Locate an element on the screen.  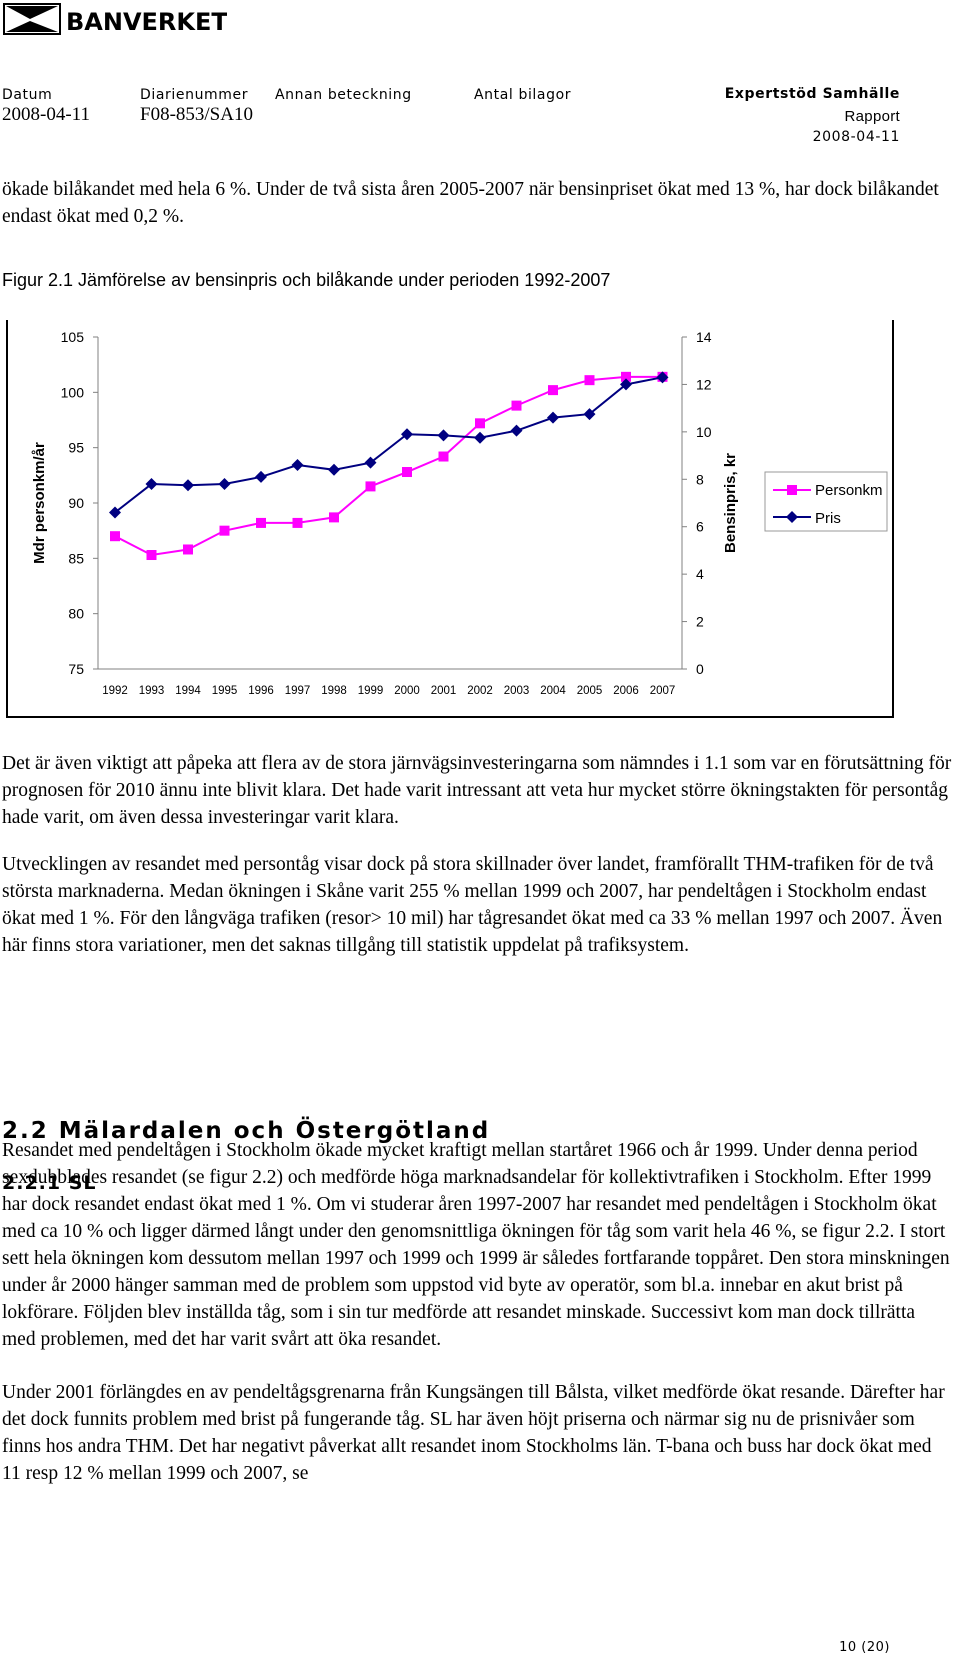
banverket-logo: BANVERKET is located at coordinates (114, 20).